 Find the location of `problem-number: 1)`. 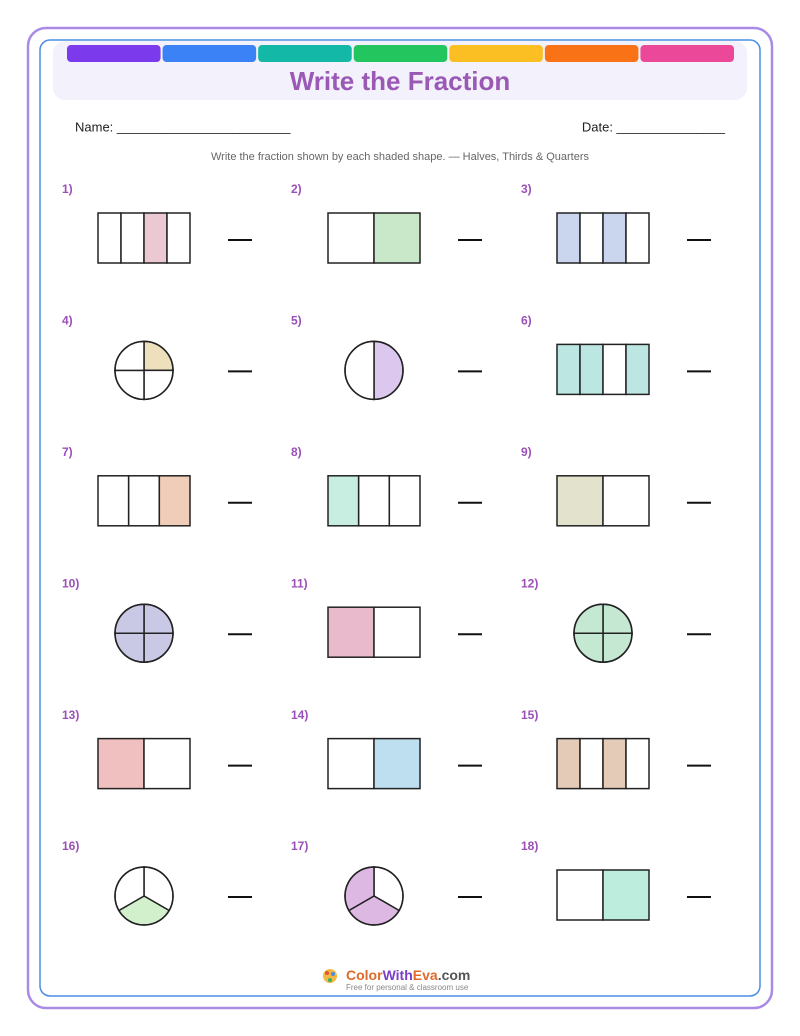

problem-number: 1) is located at coordinates (67, 189).